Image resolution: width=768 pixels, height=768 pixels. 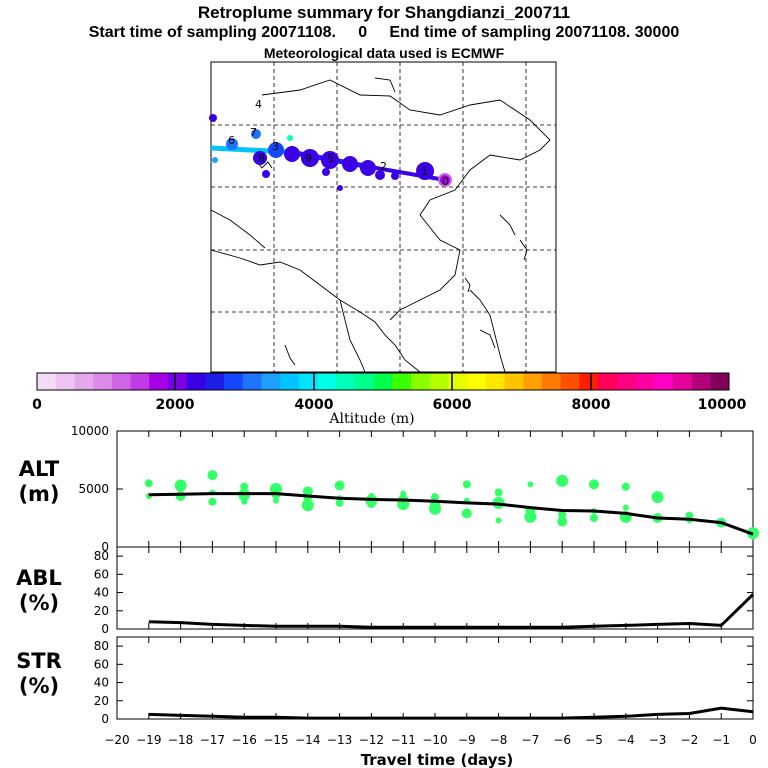 What do you see at coordinates (330, 158) in the screenshot?
I see `track-label-5: 5` at bounding box center [330, 158].